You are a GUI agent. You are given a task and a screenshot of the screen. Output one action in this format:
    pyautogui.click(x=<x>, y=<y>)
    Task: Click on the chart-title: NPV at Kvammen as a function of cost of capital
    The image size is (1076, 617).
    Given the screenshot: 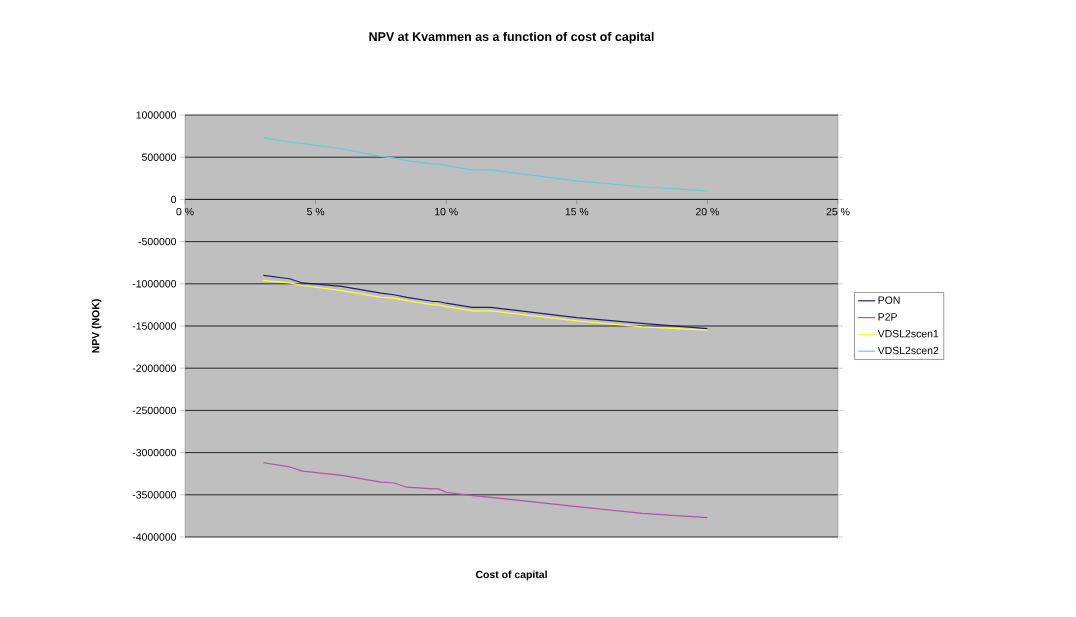 What is the action you would take?
    pyautogui.click(x=511, y=37)
    